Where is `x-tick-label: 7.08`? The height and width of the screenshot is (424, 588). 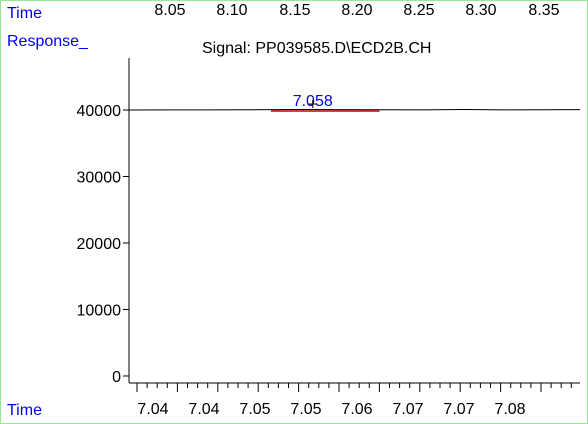 x-tick-label: 7.08 is located at coordinates (509, 409).